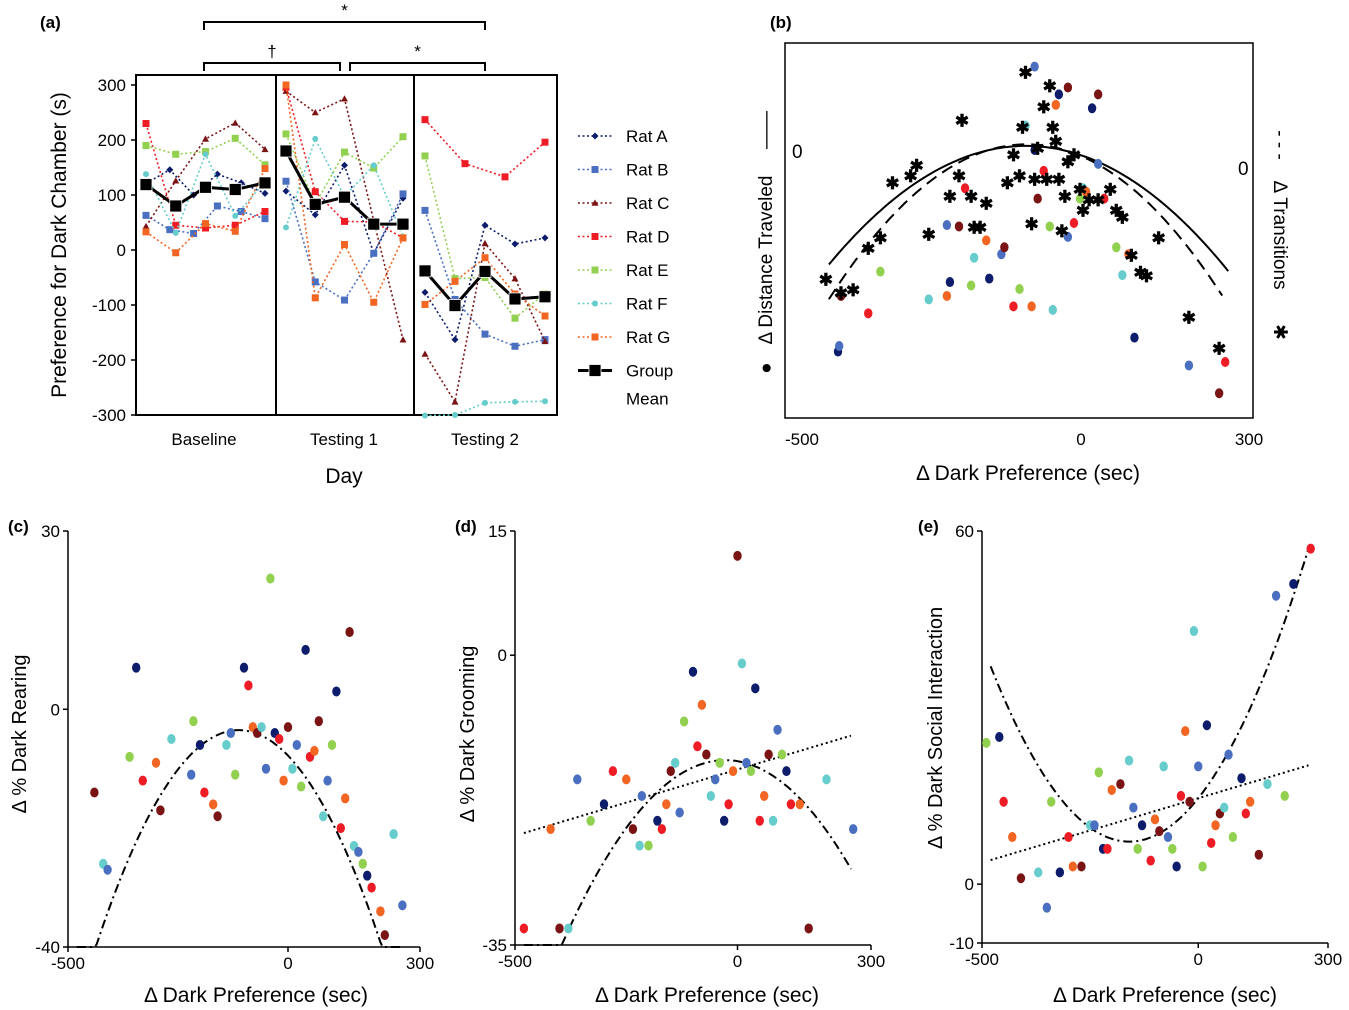 Image resolution: width=1349 pixels, height=1010 pixels. Describe the element at coordinates (344, 36) in the screenshot. I see `significance-brackets: * † *` at that location.